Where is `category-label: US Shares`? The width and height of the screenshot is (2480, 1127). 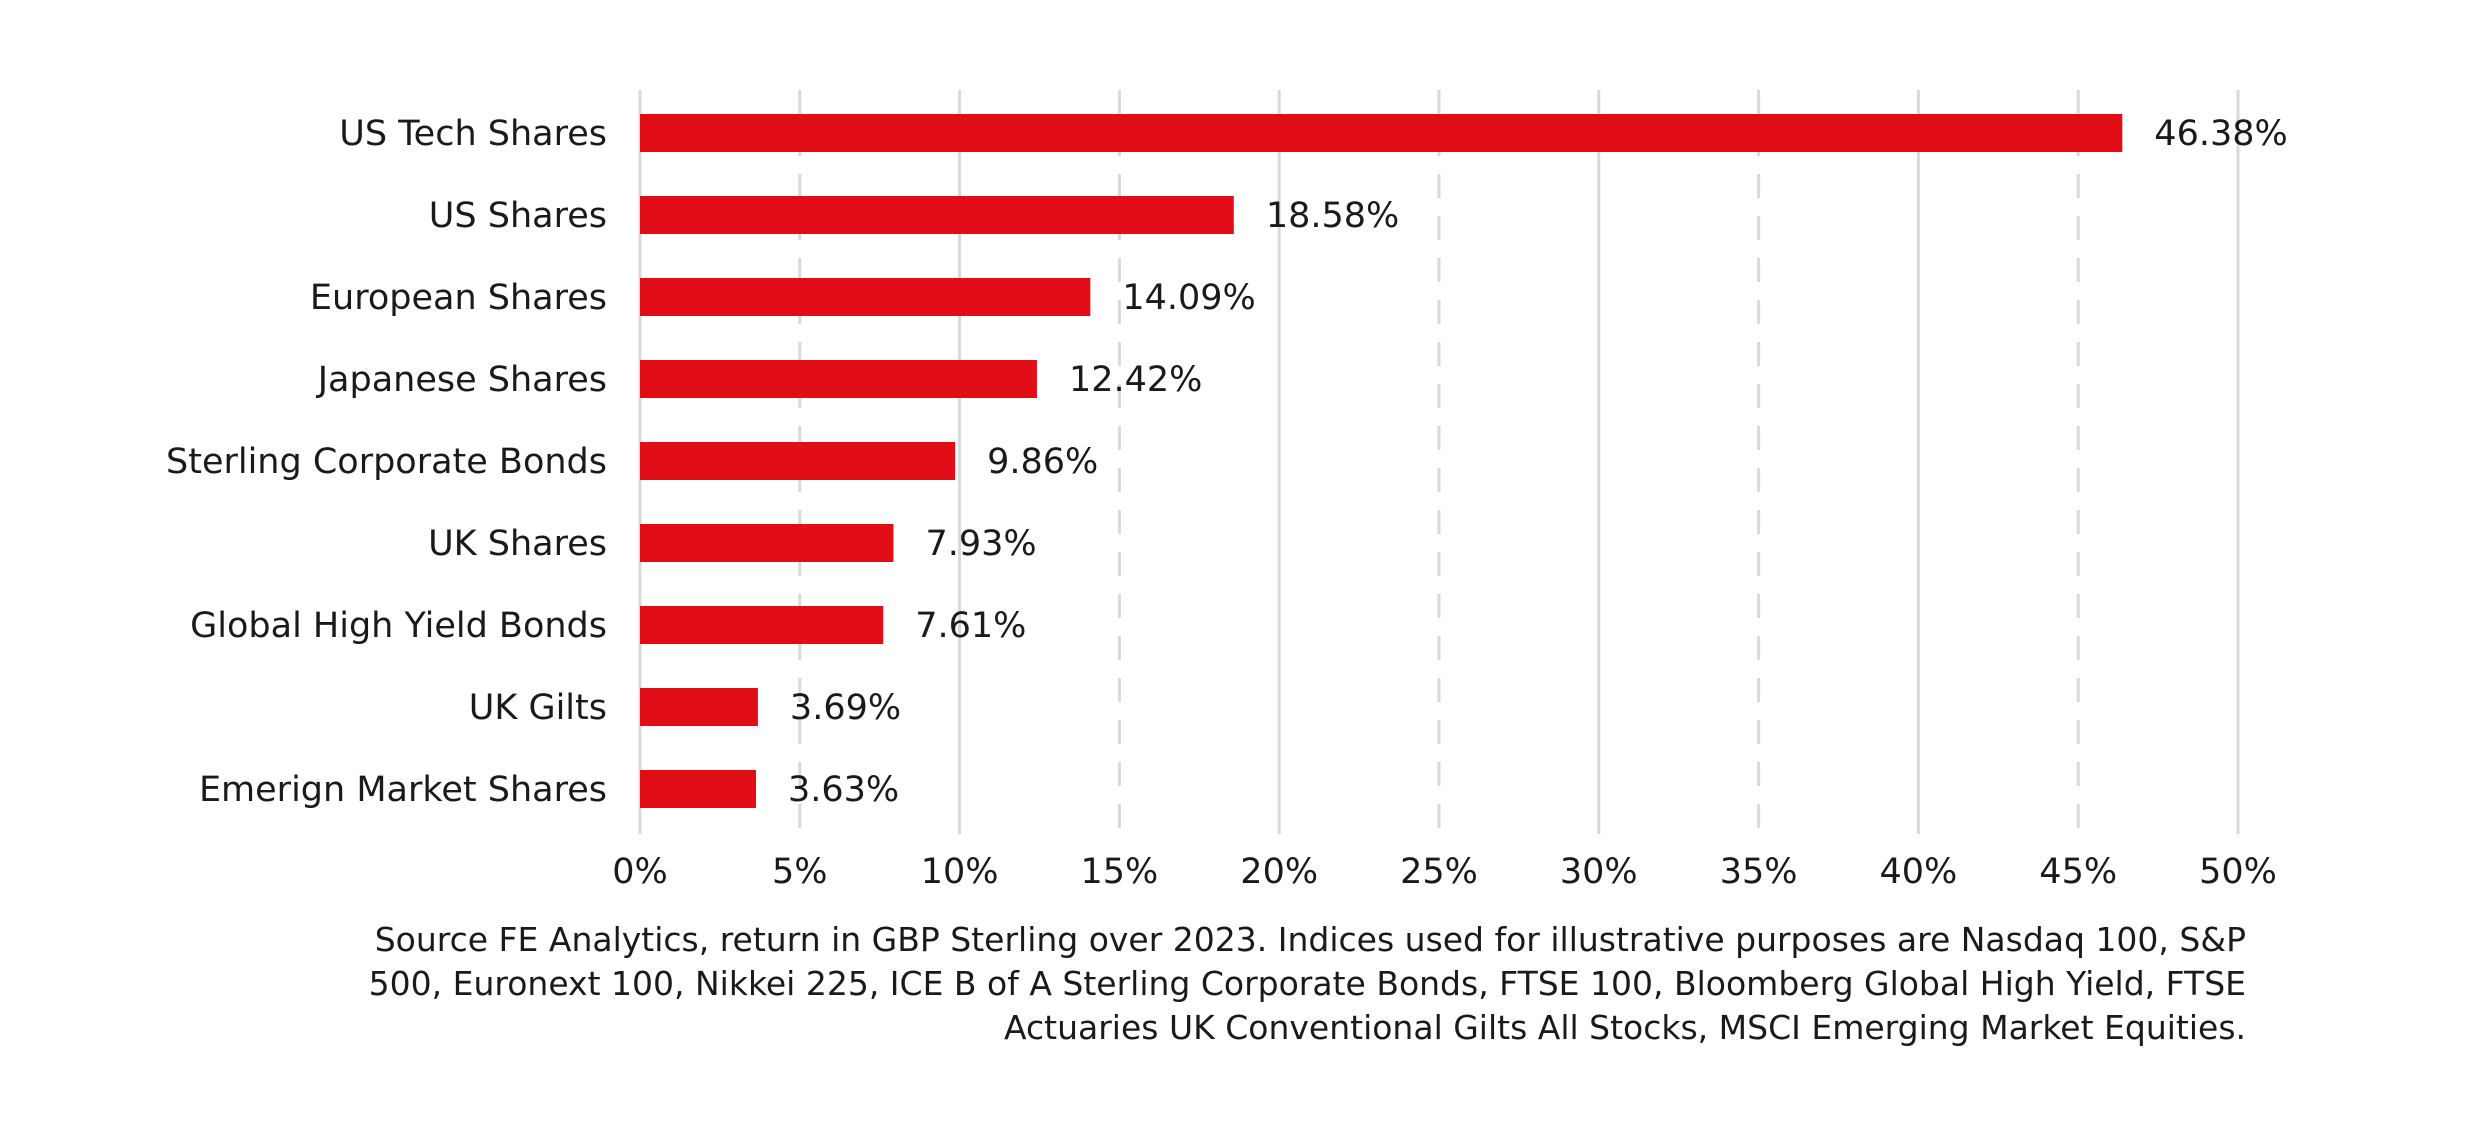
category-label: US Shares is located at coordinates (518, 216).